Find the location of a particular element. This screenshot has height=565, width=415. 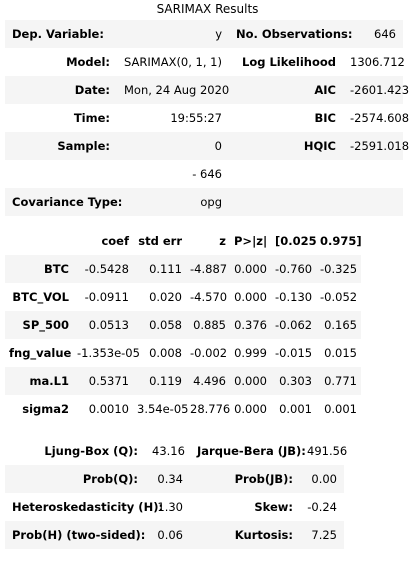

coef-header: coef is located at coordinates (115, 241).